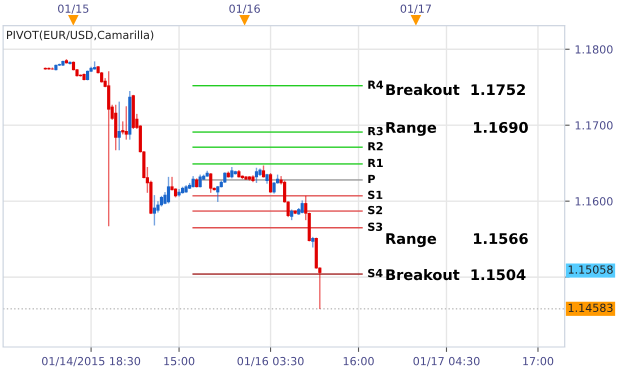  Describe the element at coordinates (457, 129) in the screenshot. I see `annotation: Range 1.1690` at that location.